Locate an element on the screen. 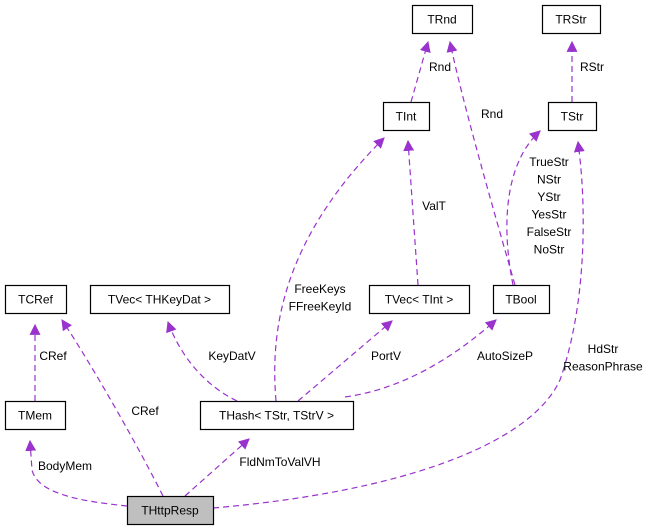 This screenshot has height=531, width=652. edge-thash-to-tvec_tint: PortV is located at coordinates (349, 361).